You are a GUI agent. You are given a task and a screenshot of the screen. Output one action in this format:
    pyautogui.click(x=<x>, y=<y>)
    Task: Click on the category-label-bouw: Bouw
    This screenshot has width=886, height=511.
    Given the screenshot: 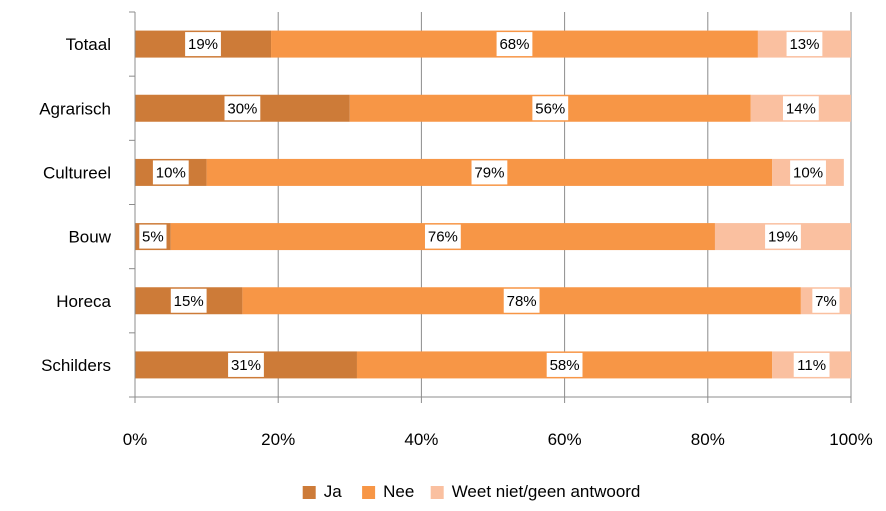 What is the action you would take?
    pyautogui.click(x=89, y=237)
    